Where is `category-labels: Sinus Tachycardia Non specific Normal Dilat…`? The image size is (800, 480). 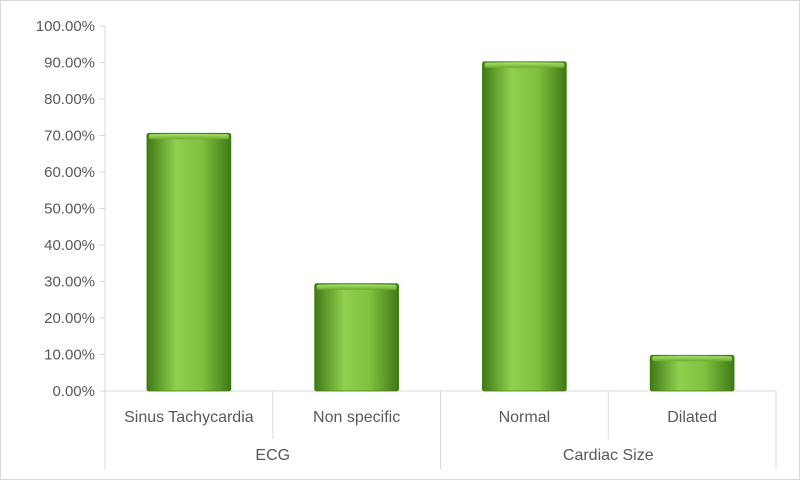 category-labels: Sinus Tachycardia Non specific Normal Dilat… is located at coordinates (420, 417).